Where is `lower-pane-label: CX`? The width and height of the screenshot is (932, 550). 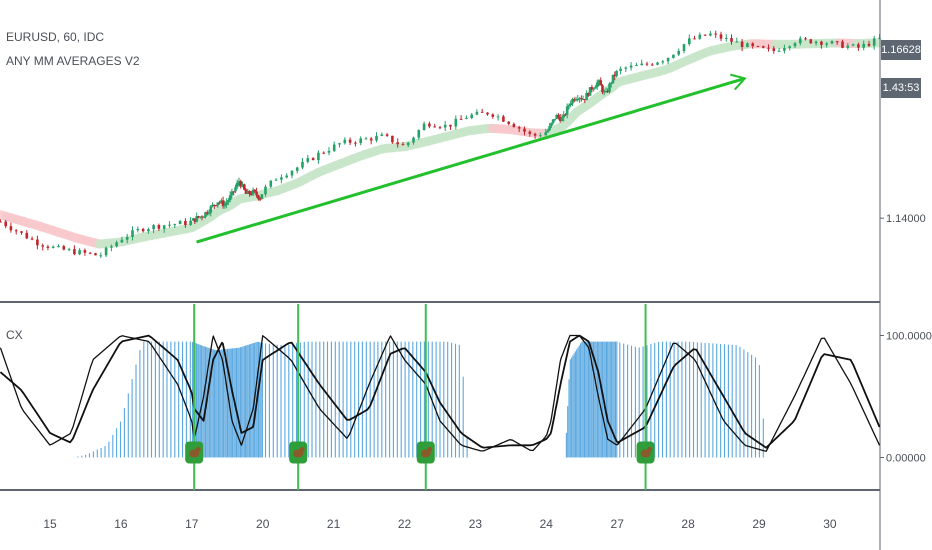
lower-pane-label: CX is located at coordinates (14, 335).